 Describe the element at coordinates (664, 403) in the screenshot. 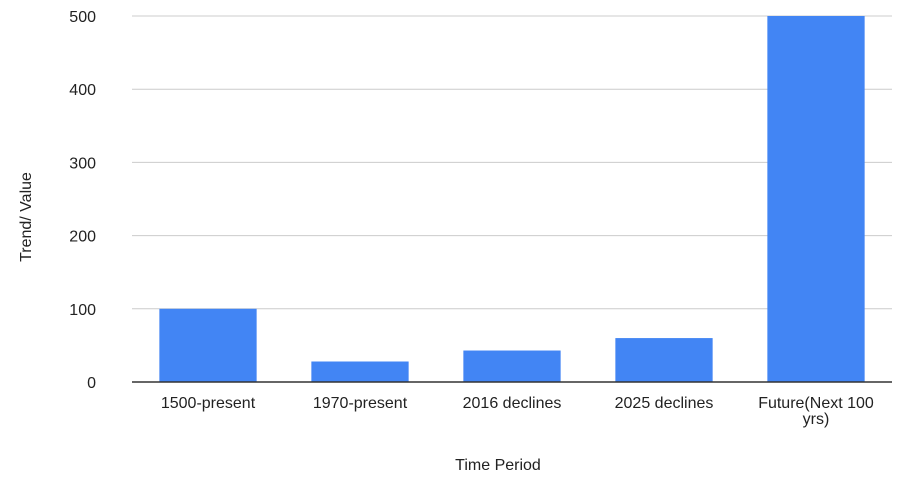

I see `x-tick-label: 2025 declines` at that location.